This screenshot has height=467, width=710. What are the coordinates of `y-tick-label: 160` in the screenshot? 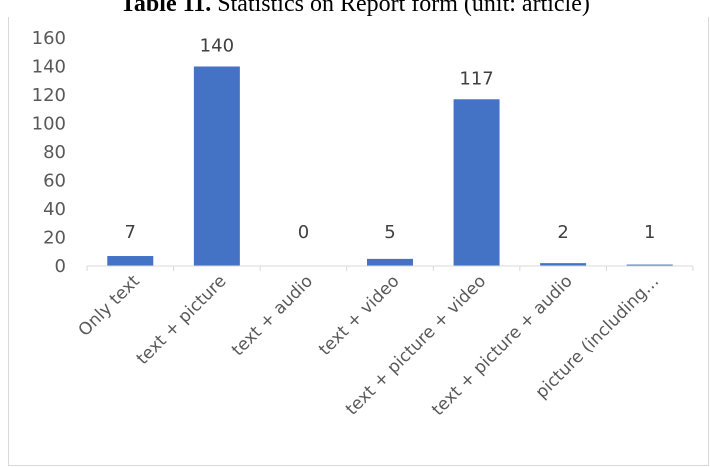 It's located at (49, 38).